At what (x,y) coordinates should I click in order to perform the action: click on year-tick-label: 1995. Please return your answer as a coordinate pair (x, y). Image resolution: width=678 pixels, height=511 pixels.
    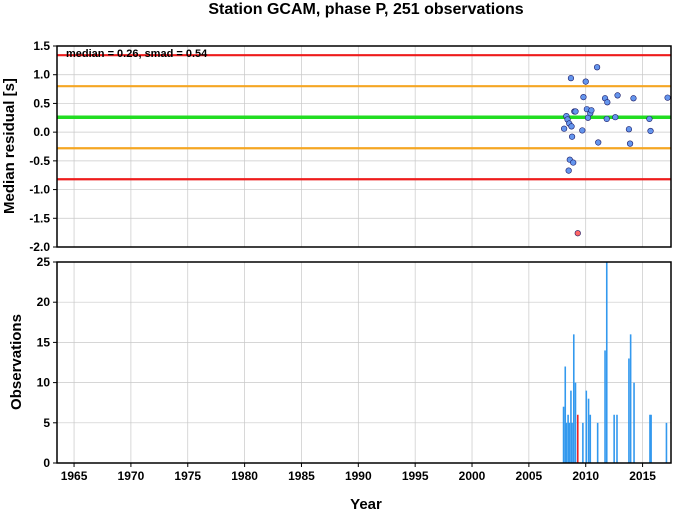
    Looking at the image, I should click on (415, 476).